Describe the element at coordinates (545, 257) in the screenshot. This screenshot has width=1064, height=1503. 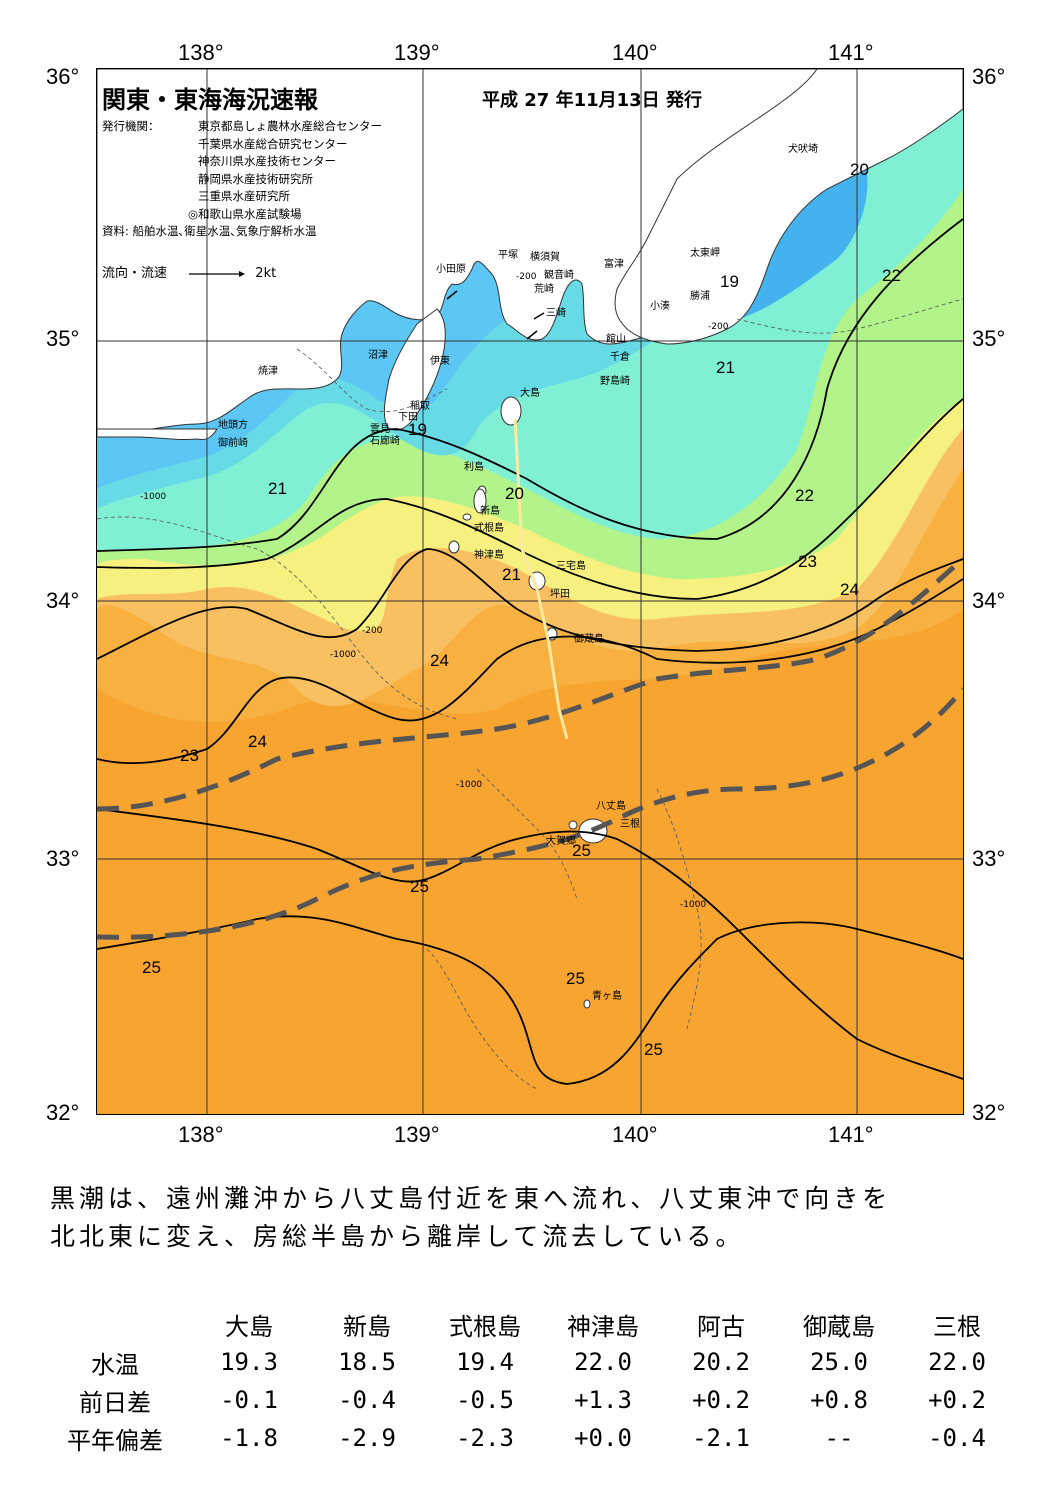
I see `place-yokosuka: 横須賀` at that location.